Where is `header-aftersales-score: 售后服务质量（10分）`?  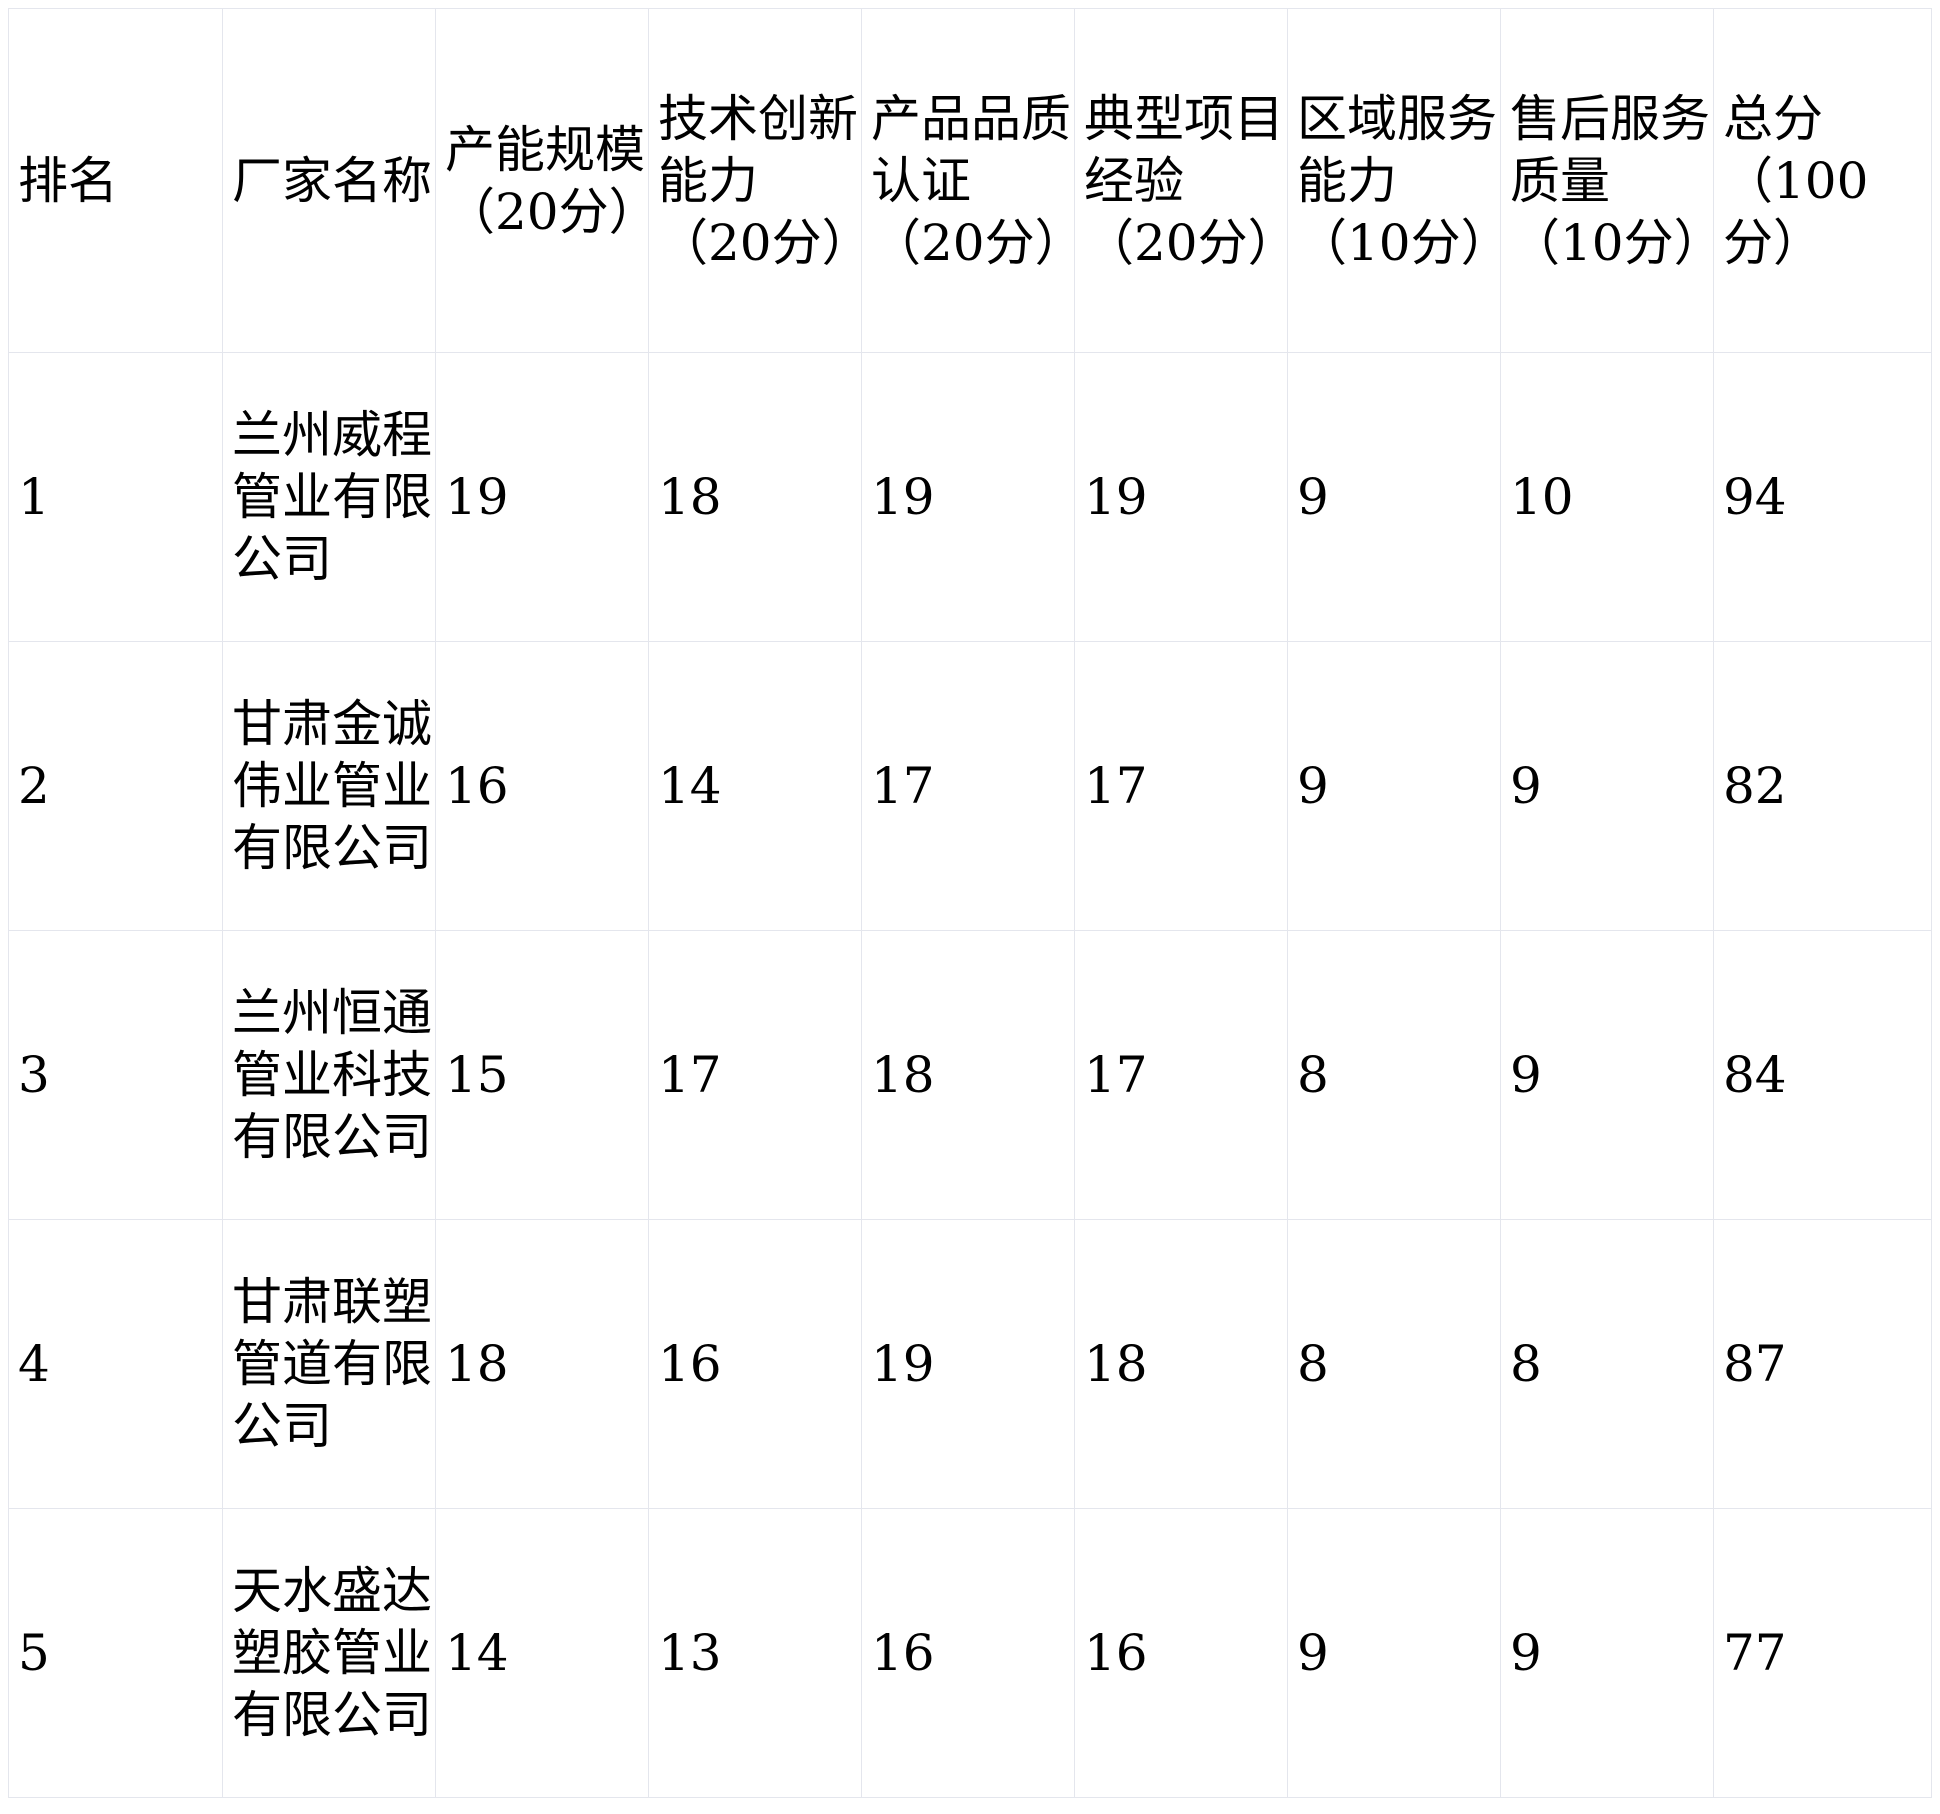
header-aftersales-score: 售后服务质量（10分） is located at coordinates (1612, 180).